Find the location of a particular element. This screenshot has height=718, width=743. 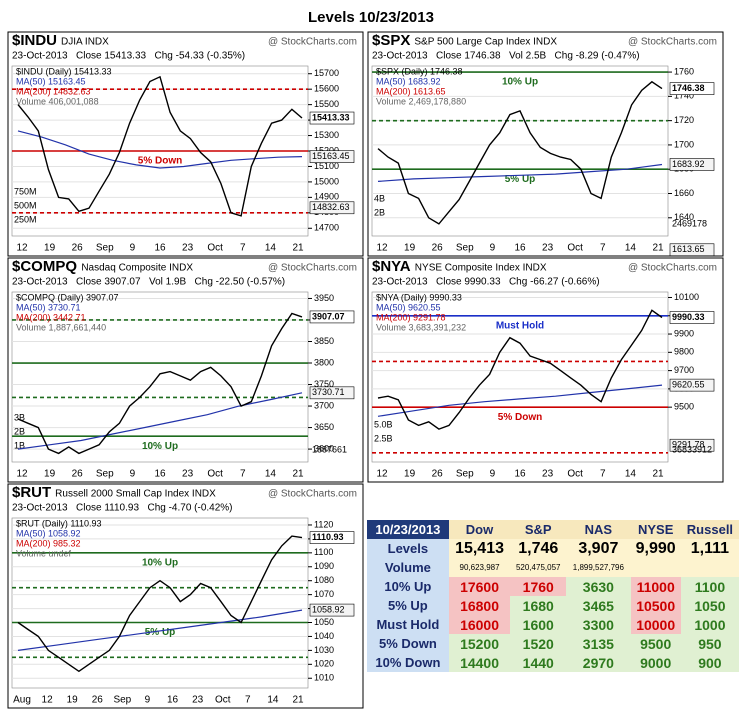

y-tick-label: 1070 is located at coordinates (324, 594).